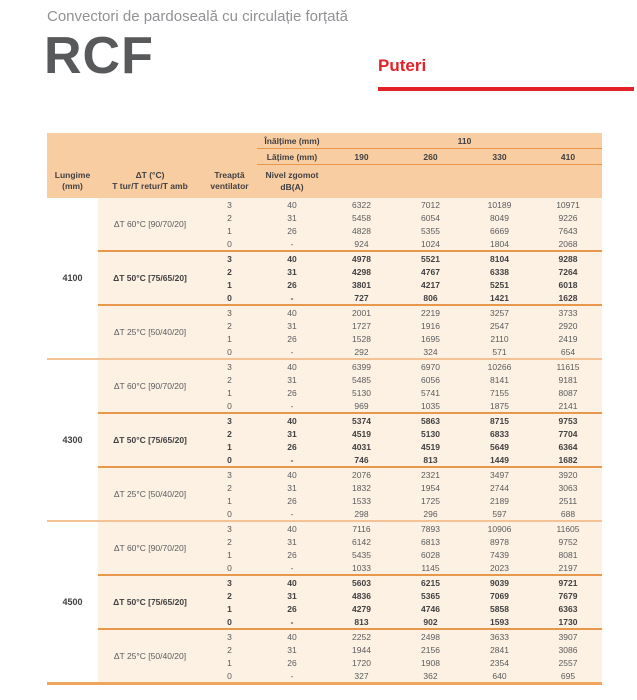 The height and width of the screenshot is (700, 637). I want to click on power-value: 1875, so click(499, 406).